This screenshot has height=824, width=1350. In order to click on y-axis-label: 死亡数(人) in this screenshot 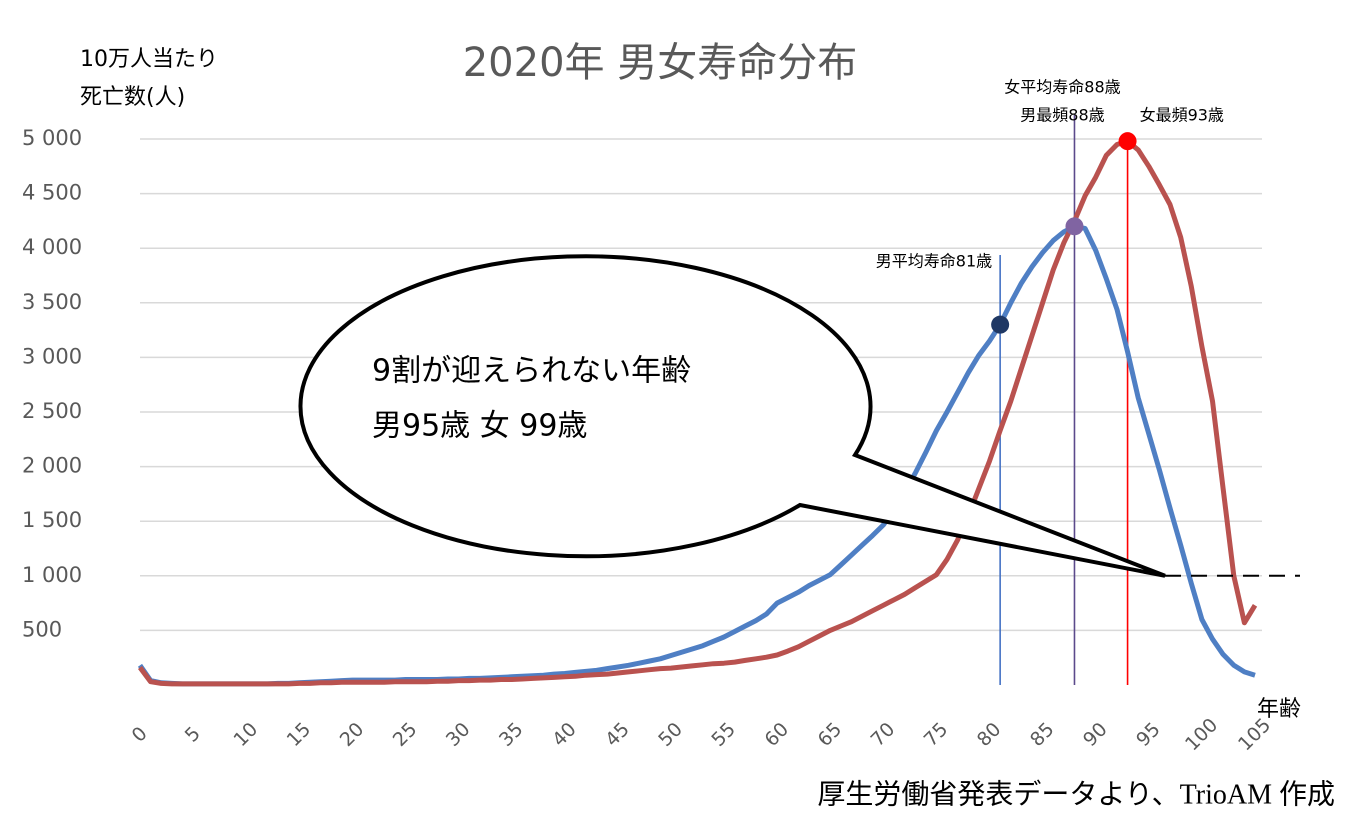, I will do `click(132, 97)`.